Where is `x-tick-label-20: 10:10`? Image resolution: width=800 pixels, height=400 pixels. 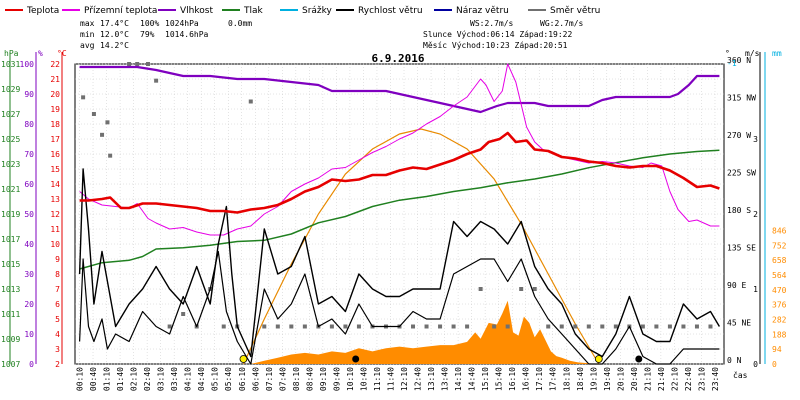
x-tick-label-20: 10:10 is located at coordinates (350, 379).